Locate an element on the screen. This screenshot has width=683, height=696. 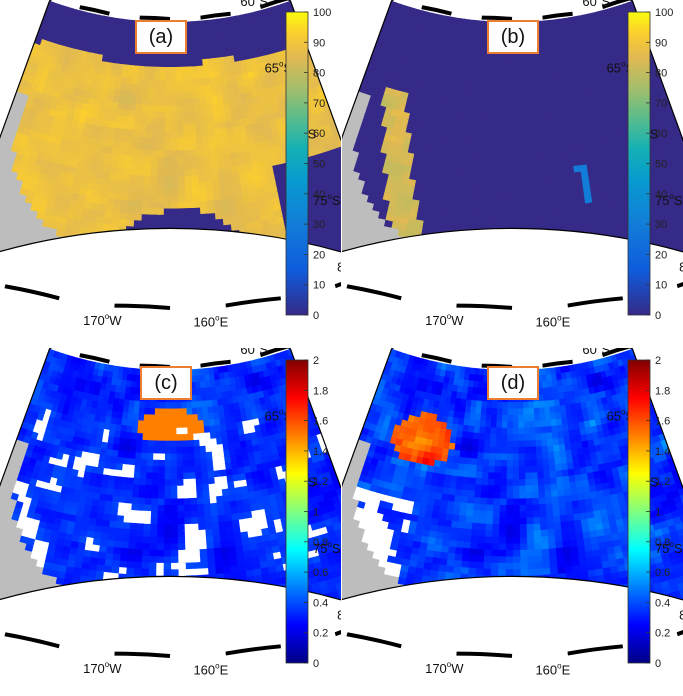
colorbar-tick-label: 0 is located at coordinates (658, 316).